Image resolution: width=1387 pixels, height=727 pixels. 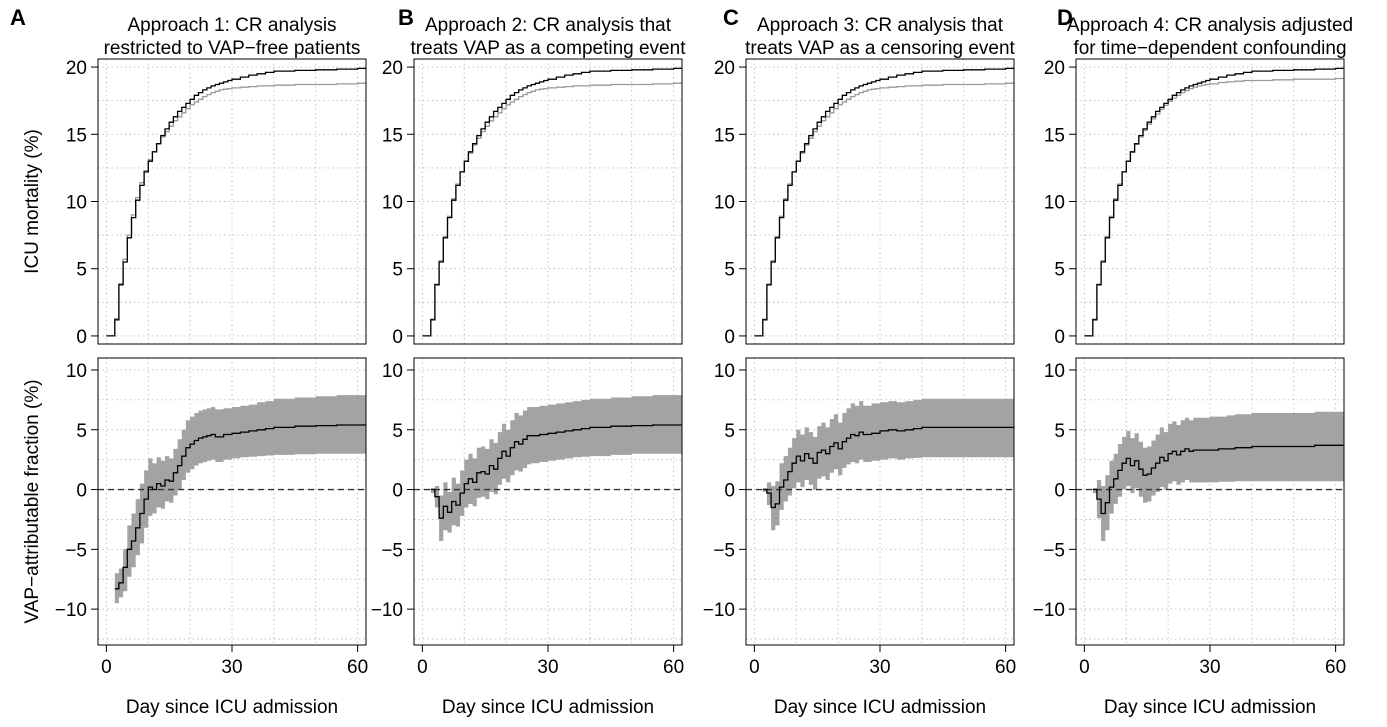 What do you see at coordinates (548, 25) in the screenshot?
I see `panel-title-line1: Approach 2: CR analysis that` at bounding box center [548, 25].